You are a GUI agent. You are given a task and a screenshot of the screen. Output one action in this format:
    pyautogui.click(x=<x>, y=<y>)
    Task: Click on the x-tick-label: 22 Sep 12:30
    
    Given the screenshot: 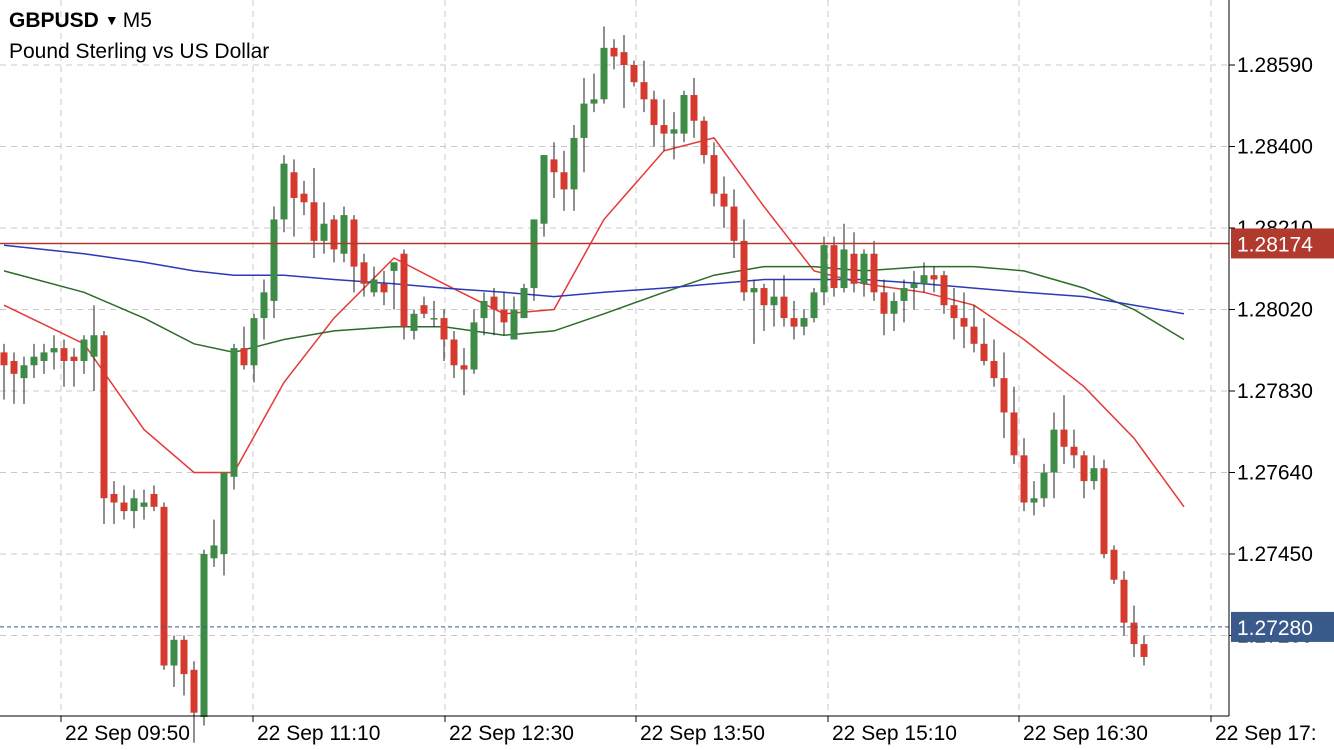 What is the action you would take?
    pyautogui.click(x=511, y=733)
    